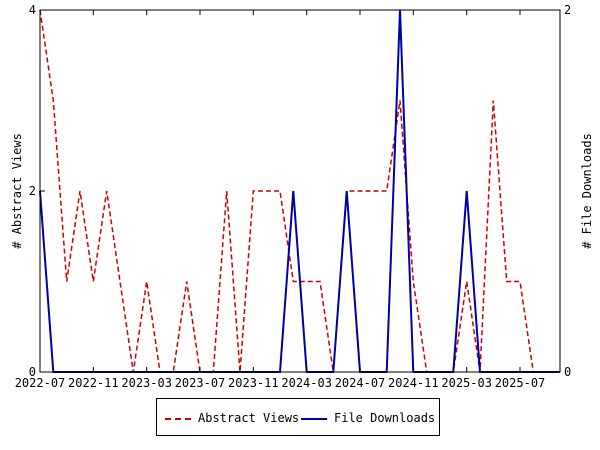 The width and height of the screenshot is (600, 450). Describe the element at coordinates (32, 372) in the screenshot. I see `y-tick-label: 0` at that location.